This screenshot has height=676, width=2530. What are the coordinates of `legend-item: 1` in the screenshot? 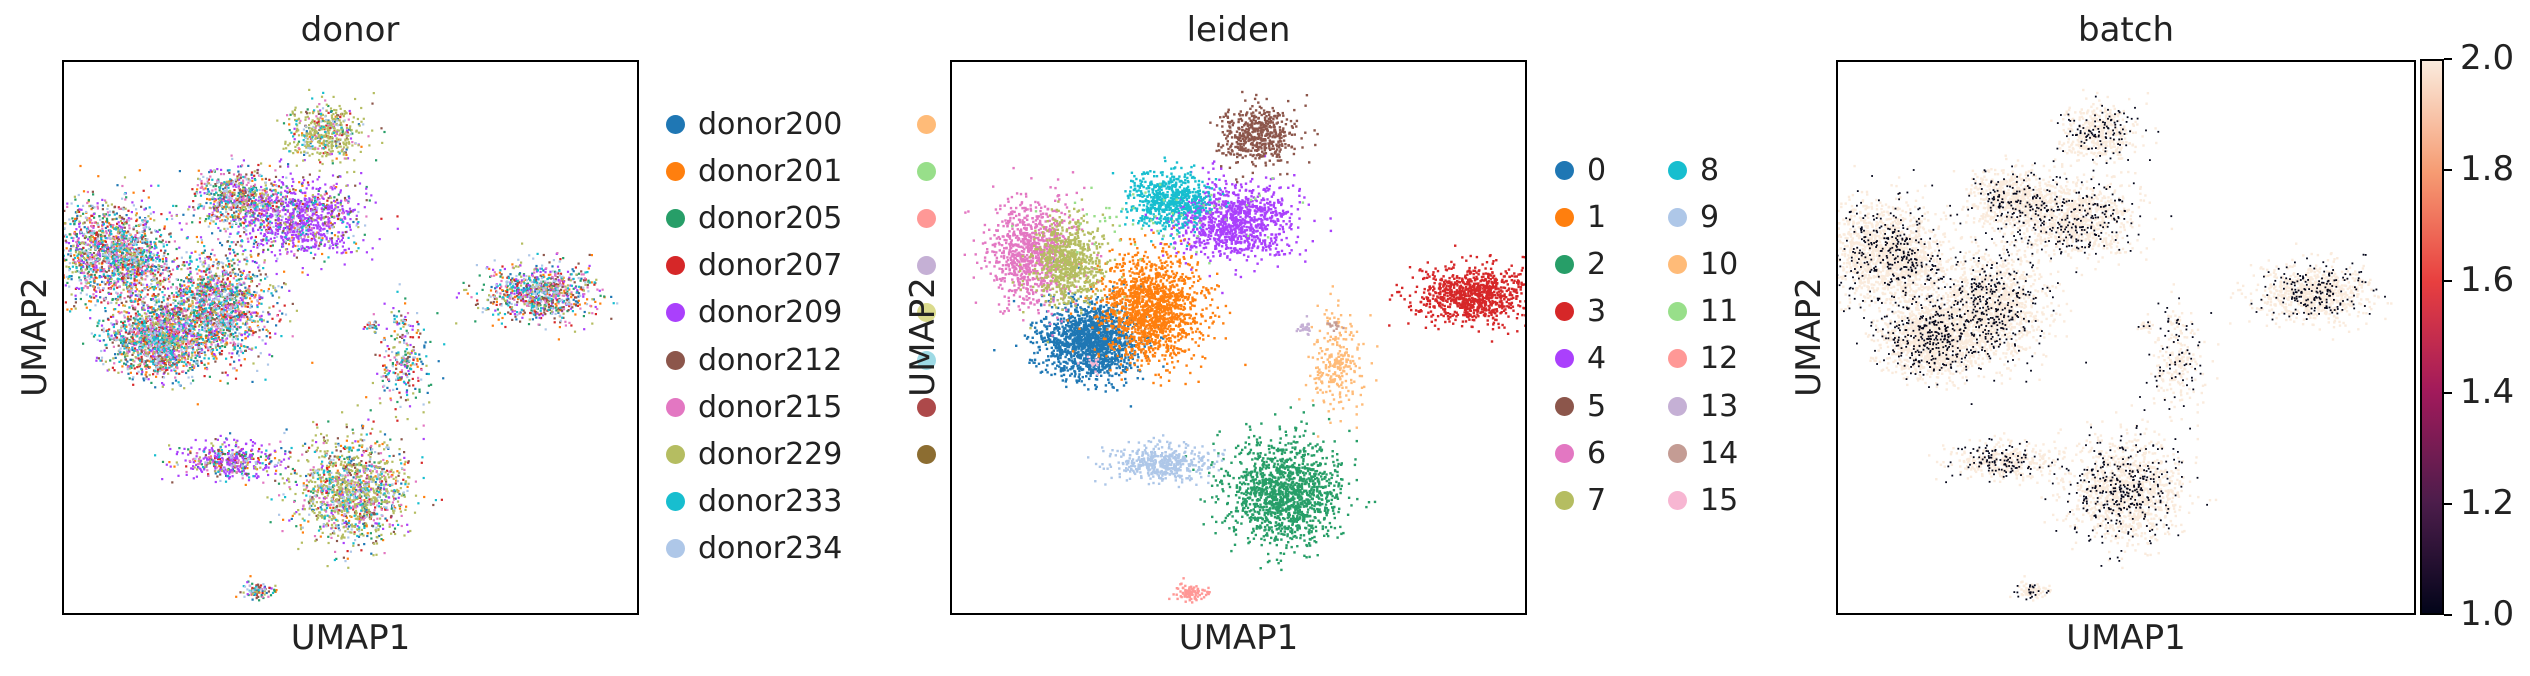 It's located at (1580, 217).